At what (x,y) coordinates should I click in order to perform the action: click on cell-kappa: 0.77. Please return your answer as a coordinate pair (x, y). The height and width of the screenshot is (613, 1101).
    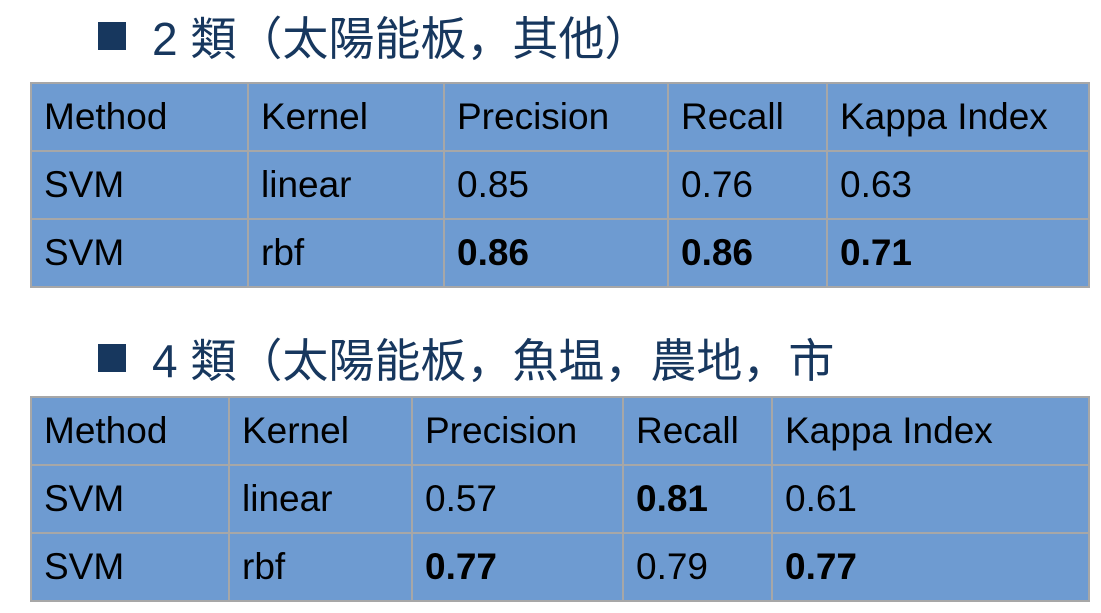
    Looking at the image, I should click on (930, 567).